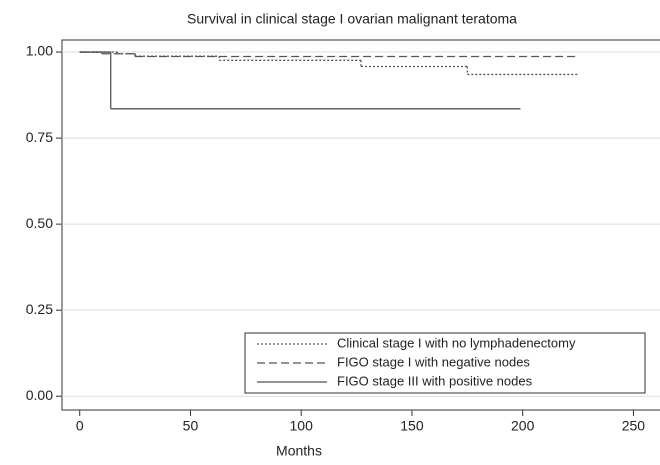 This screenshot has width=660, height=465. Describe the element at coordinates (39, 309) in the screenshot. I see `y-tick-label: 0.25` at that location.